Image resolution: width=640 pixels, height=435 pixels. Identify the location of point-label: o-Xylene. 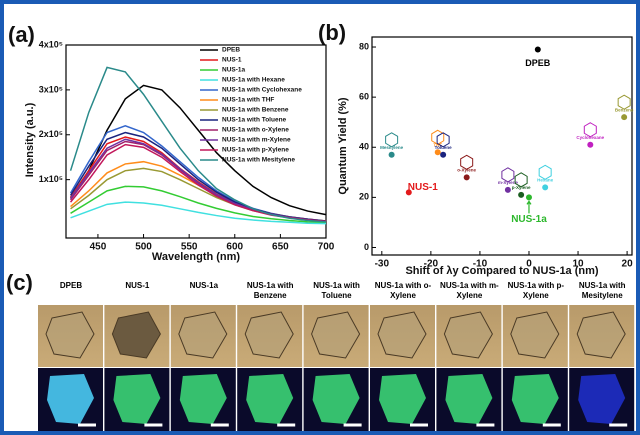
(466, 170).